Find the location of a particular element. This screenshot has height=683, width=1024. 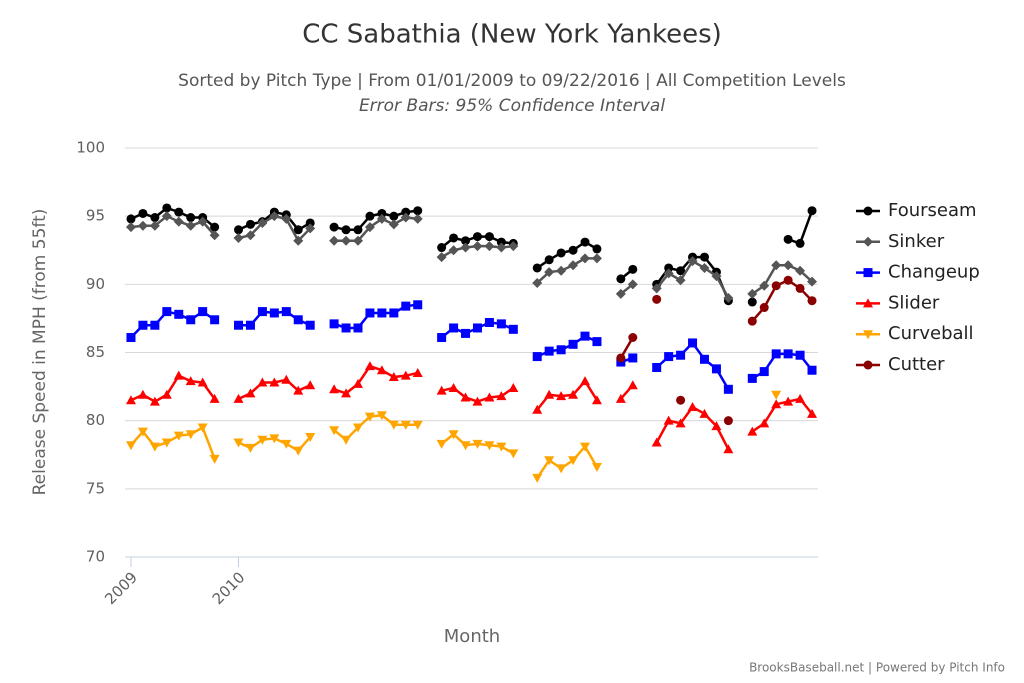

x-tick-label: 2009 is located at coordinates (121, 588).